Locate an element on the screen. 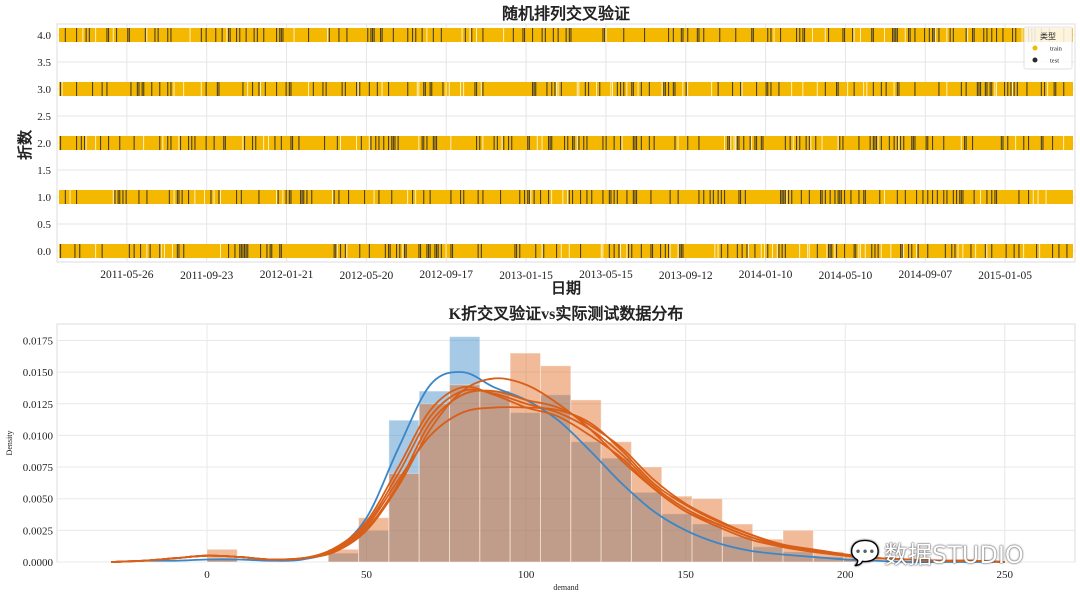 The image size is (1080, 597). x-tick-label: 2014-05-10 is located at coordinates (846, 276).